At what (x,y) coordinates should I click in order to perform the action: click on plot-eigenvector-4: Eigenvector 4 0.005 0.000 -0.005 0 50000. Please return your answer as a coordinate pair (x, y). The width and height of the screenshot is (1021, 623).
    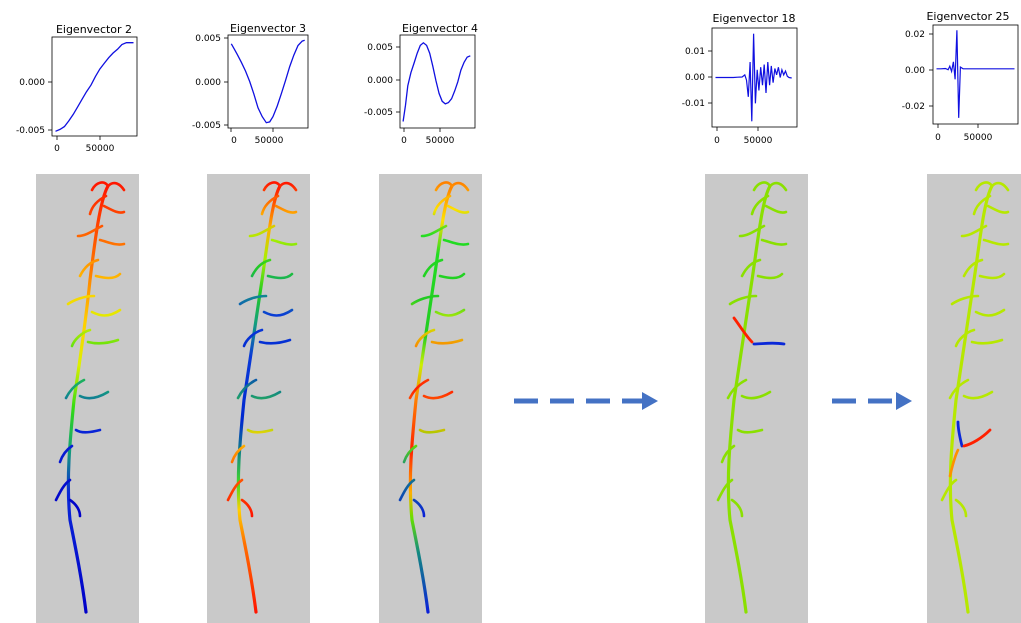
    Looking at the image, I should click on (421, 84).